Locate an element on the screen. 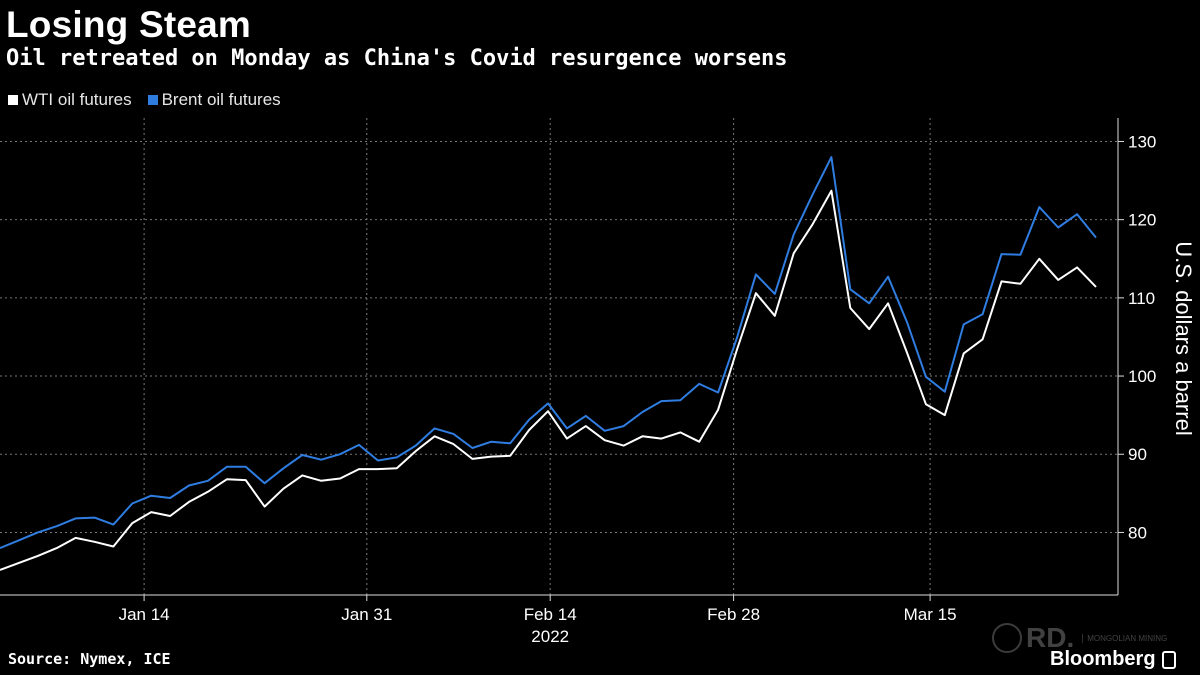 This screenshot has height=675, width=1200. y-tick-label: 80 is located at coordinates (1137, 532).